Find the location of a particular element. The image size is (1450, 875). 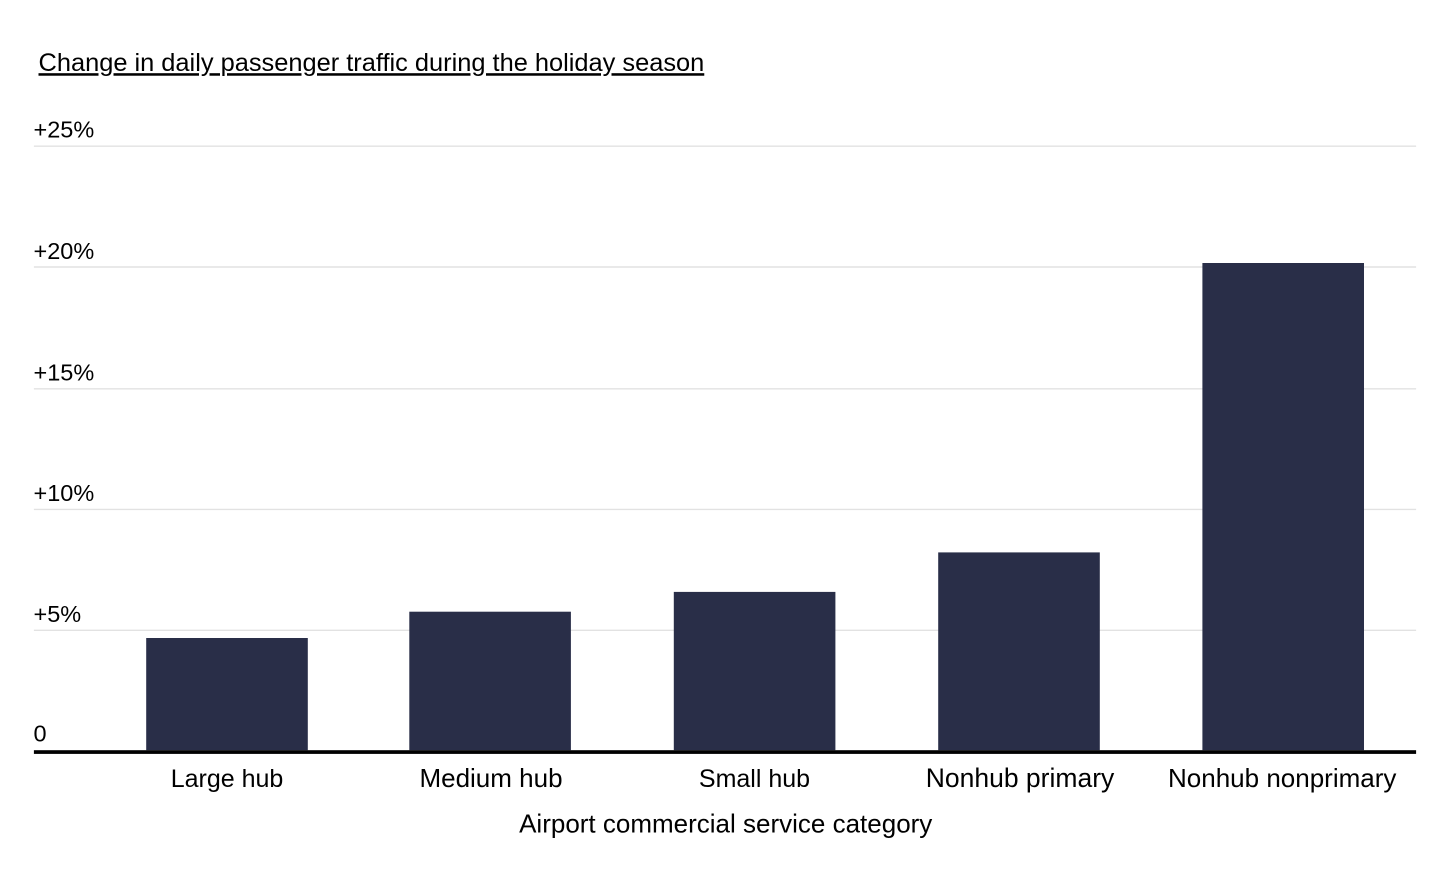

svg-text: +10% is located at coordinates (64, 493).